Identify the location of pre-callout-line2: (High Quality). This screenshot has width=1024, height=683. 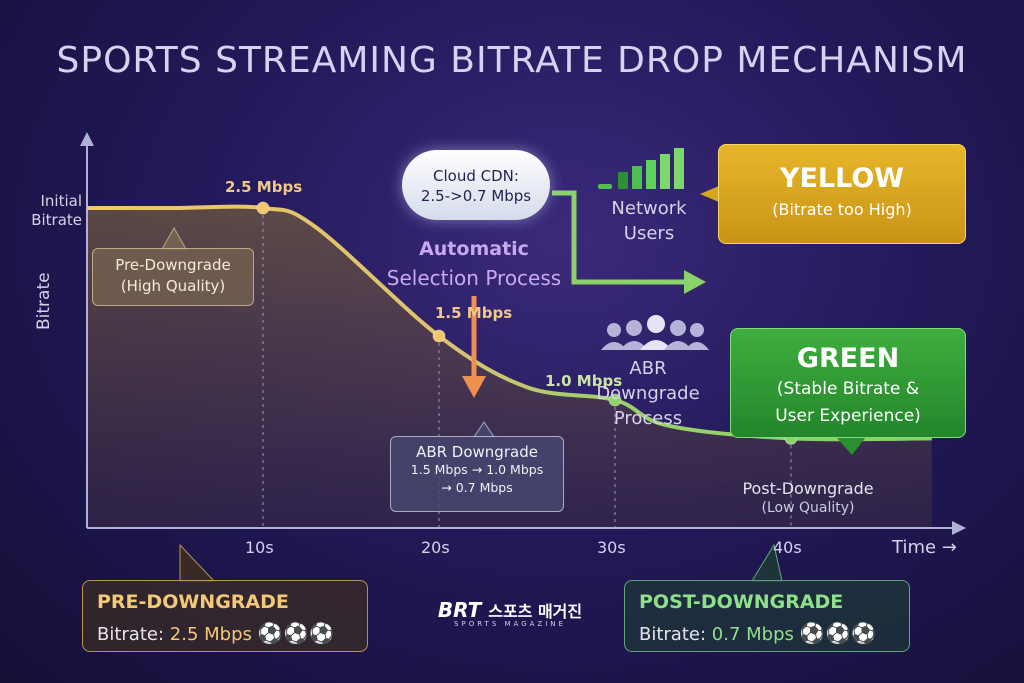
(173, 286).